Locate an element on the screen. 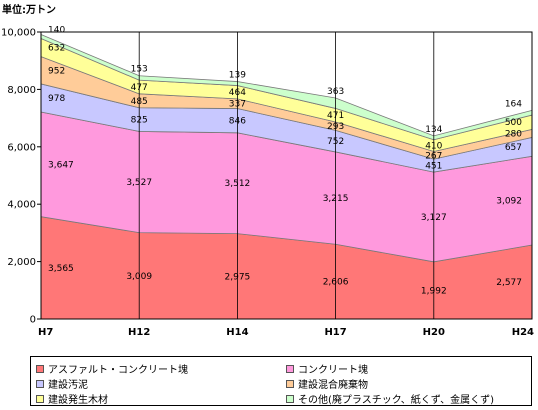 This screenshot has height=410, width=538. data-label: 3,512 is located at coordinates (238, 184).